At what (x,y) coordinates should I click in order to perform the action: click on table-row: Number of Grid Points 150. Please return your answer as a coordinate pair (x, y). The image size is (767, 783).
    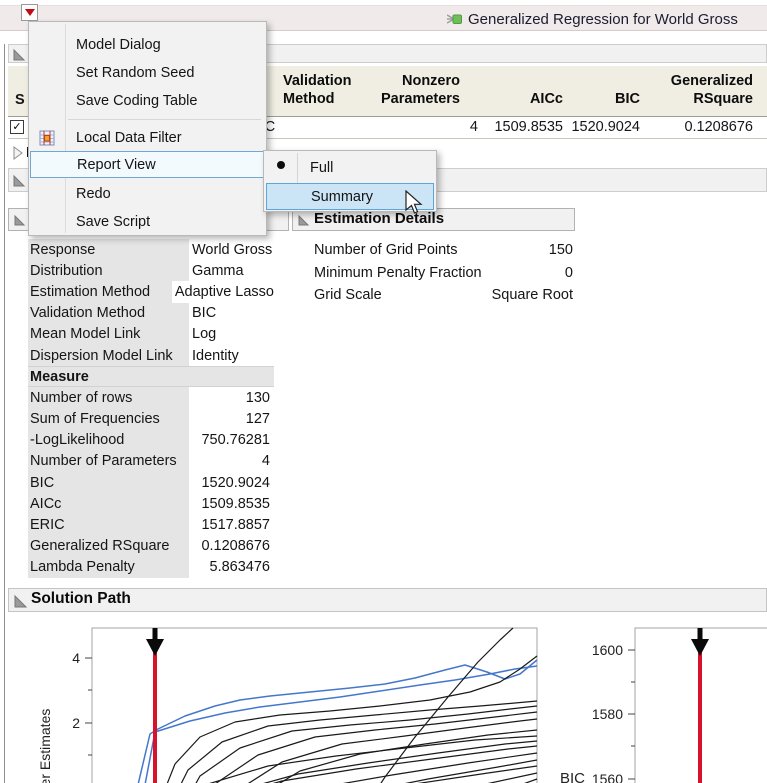
    Looking at the image, I should click on (443, 250).